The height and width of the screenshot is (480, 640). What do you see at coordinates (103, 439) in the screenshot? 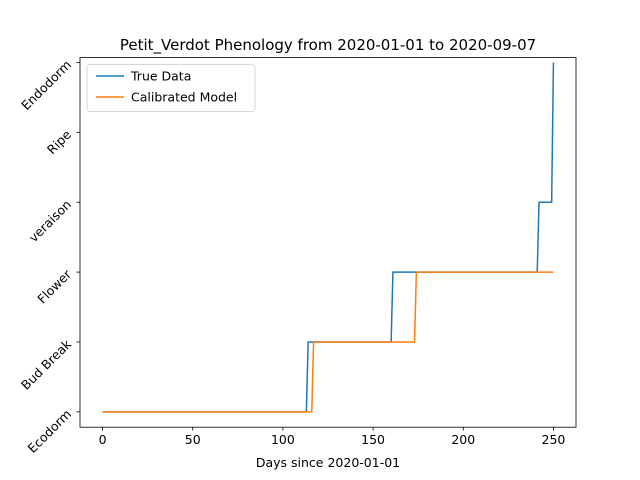
I see `x-tick-label: 0` at bounding box center [103, 439].